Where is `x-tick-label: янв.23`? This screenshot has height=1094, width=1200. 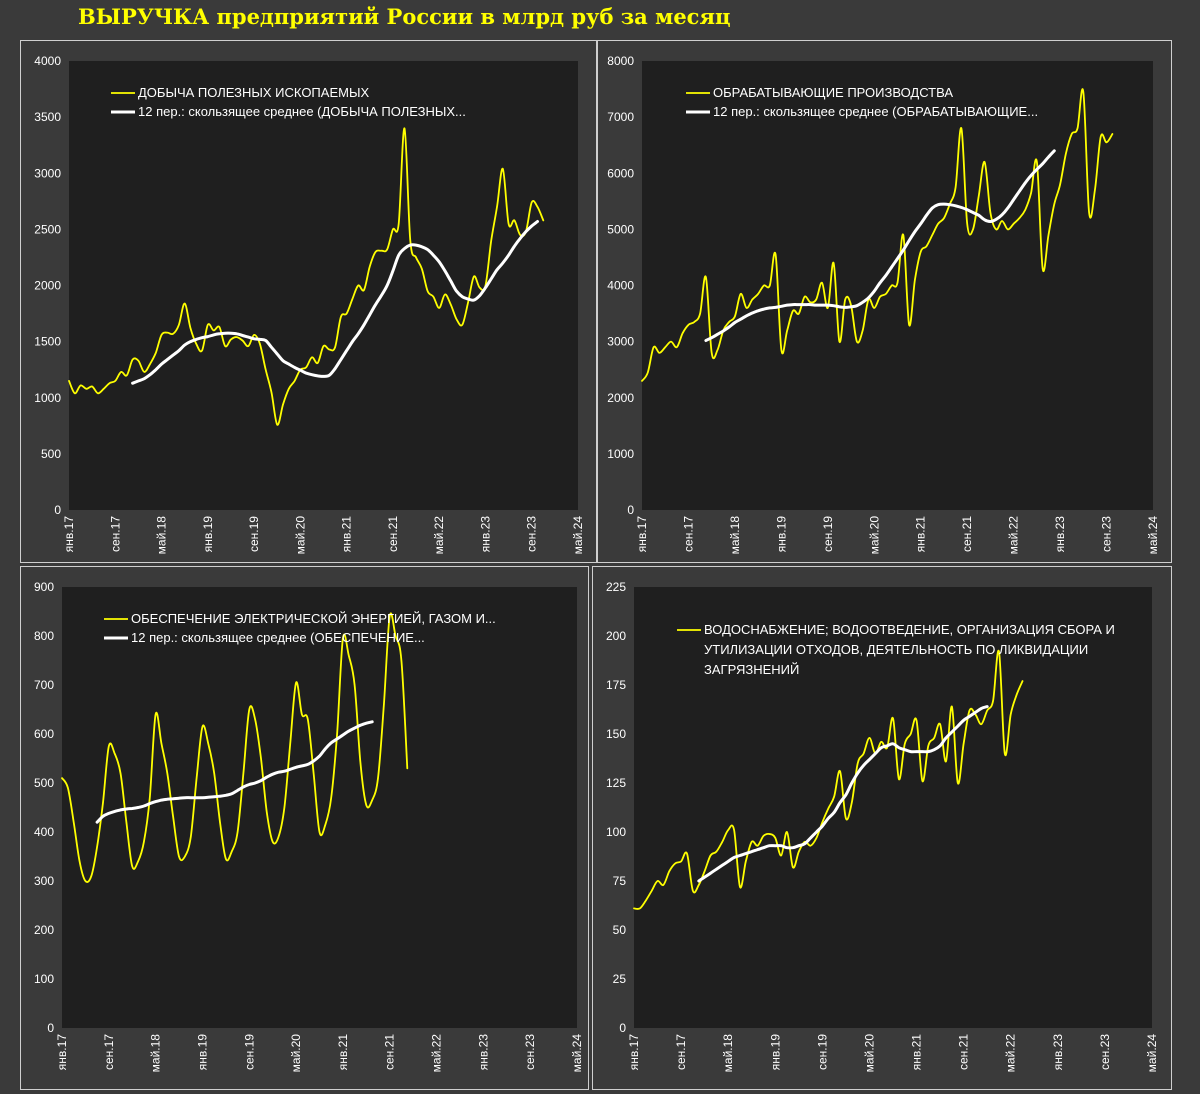
x-tick-label: янв.23 is located at coordinates (485, 534).